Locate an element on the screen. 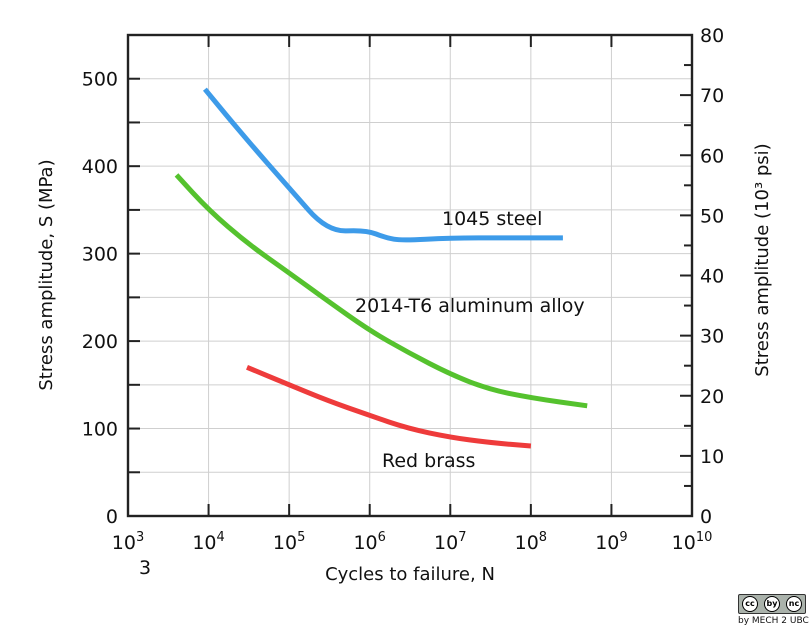  x-tick-label: 10⁵ is located at coordinates (289, 542).